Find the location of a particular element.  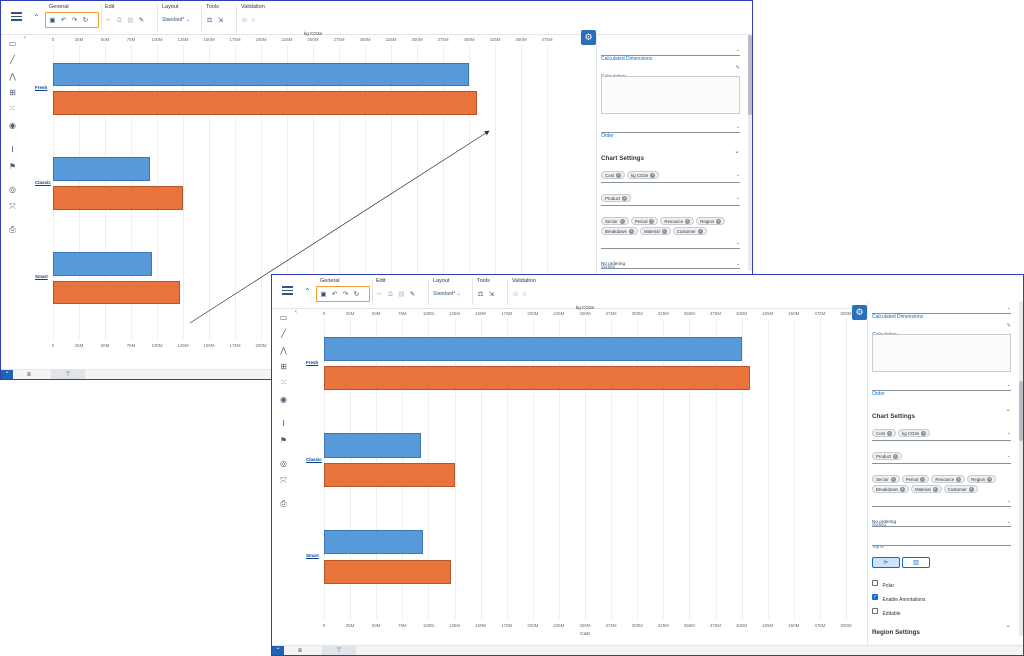

topn-field: Top N is located at coordinates (941, 542).